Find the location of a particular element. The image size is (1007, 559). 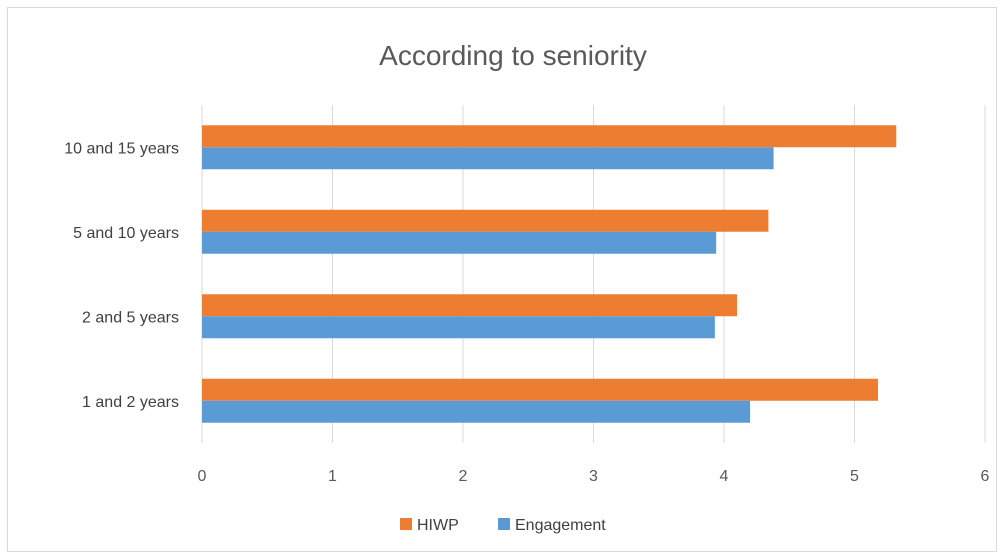

x-tick-label: 3 is located at coordinates (593, 476).